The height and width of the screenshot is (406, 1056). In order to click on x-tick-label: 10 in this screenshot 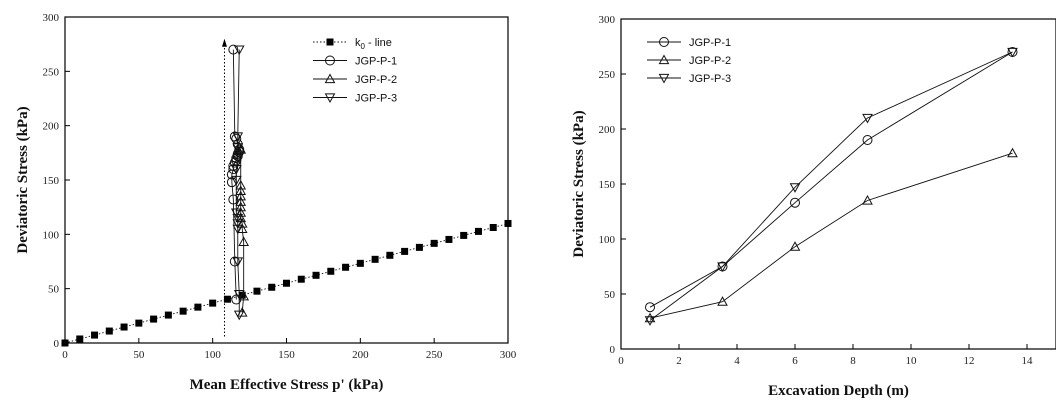, I will do `click(912, 361)`.